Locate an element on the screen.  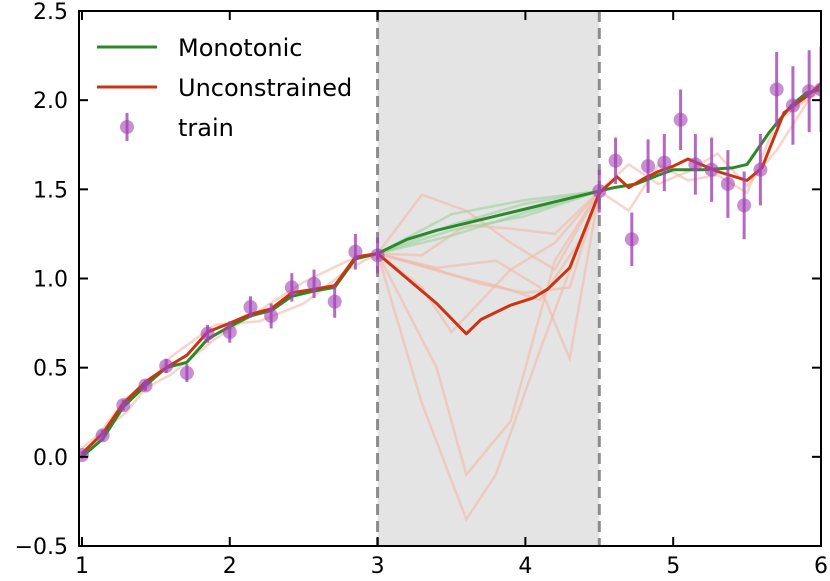
legend-monotonic-label: Monotonic is located at coordinates (240, 48).